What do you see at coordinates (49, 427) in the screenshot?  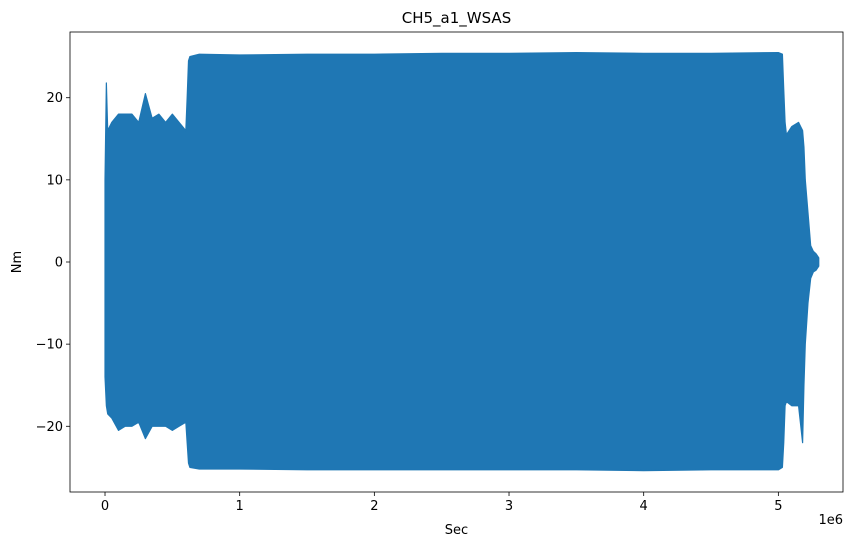 I see `y-tick-label: −20` at bounding box center [49, 427].